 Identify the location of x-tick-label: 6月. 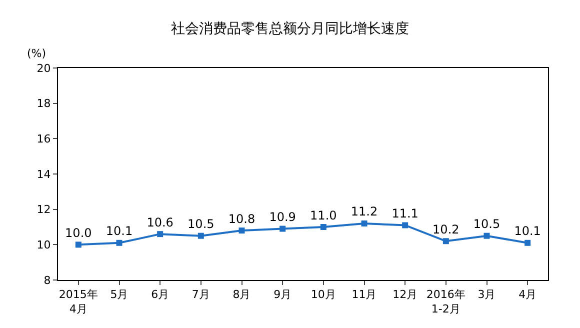
(160, 295).